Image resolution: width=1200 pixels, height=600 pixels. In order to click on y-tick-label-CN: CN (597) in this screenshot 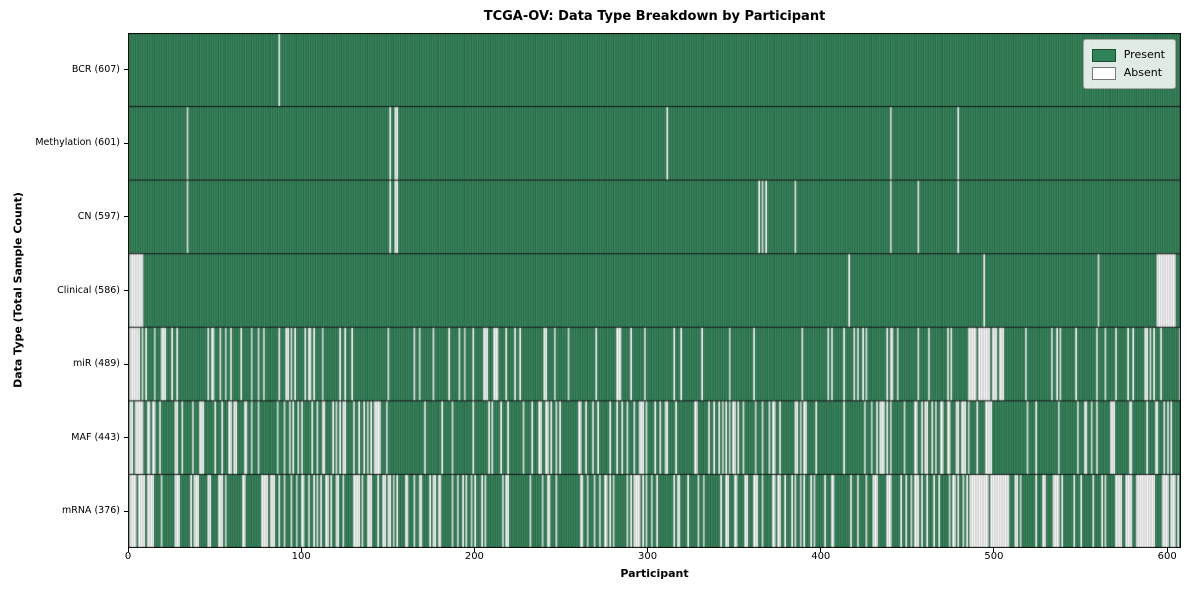, I will do `click(98, 216)`.